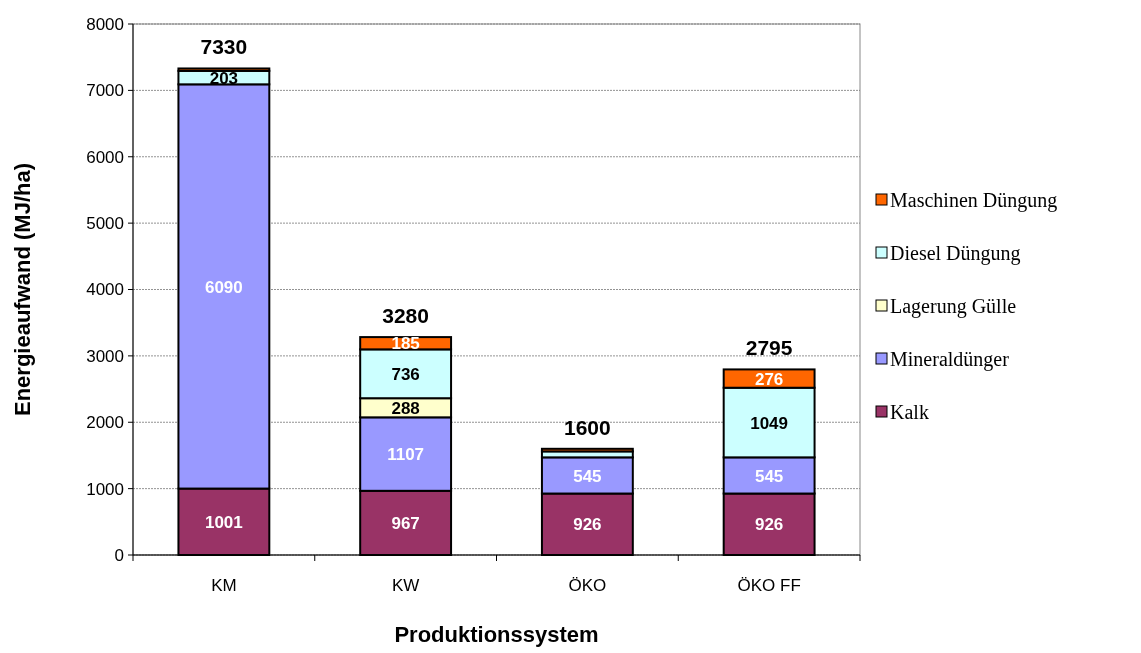 Image resolution: width=1141 pixels, height=653 pixels. I want to click on legend-label: Diesel Düngung, so click(955, 253).